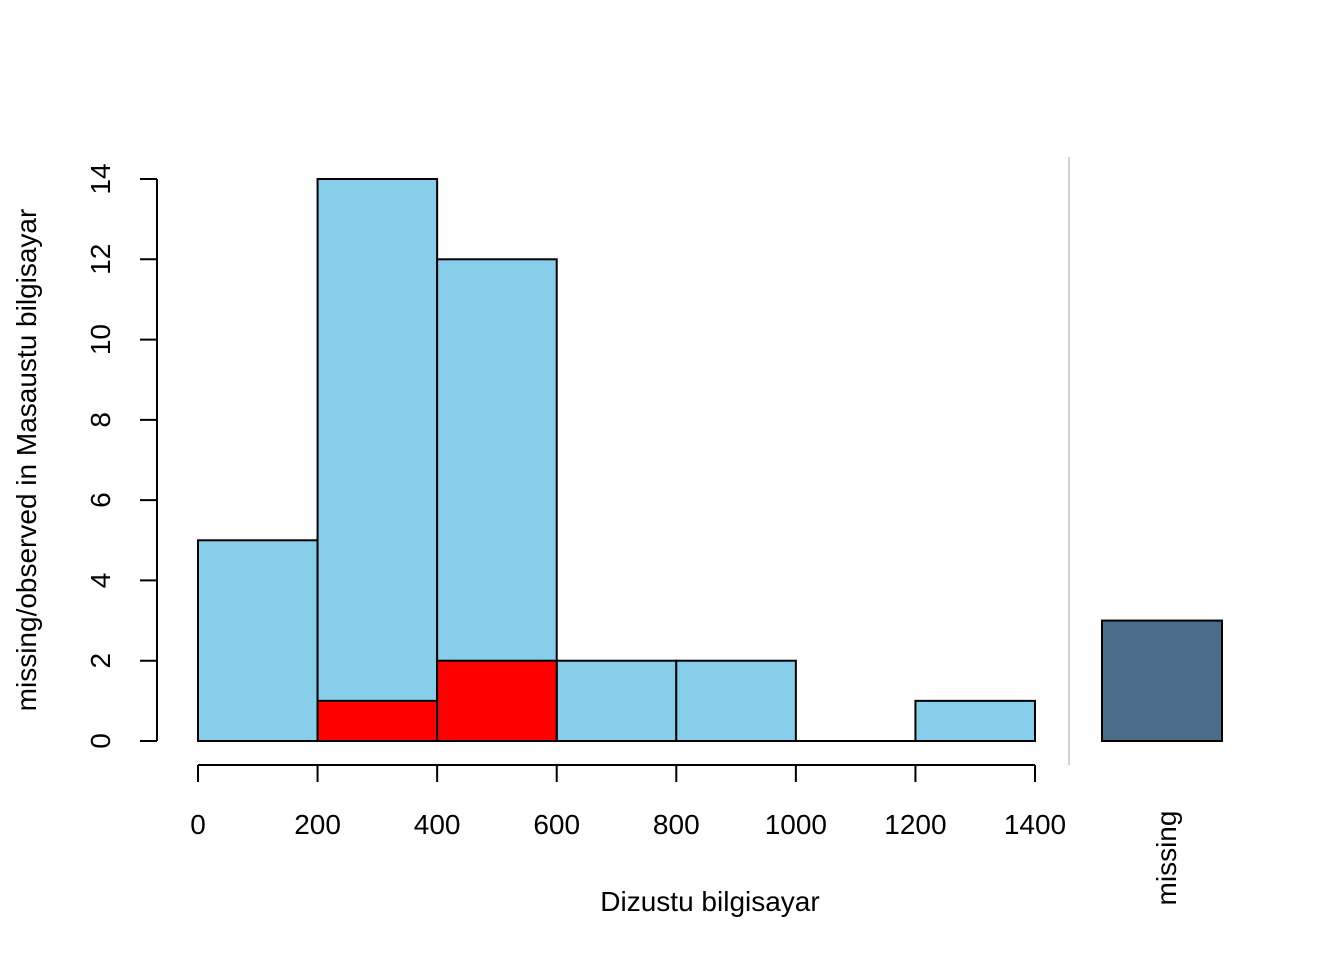 The width and height of the screenshot is (1344, 960). I want to click on x-axis: 0 200 400 600 800 1000 1200 1400, so click(628, 802).